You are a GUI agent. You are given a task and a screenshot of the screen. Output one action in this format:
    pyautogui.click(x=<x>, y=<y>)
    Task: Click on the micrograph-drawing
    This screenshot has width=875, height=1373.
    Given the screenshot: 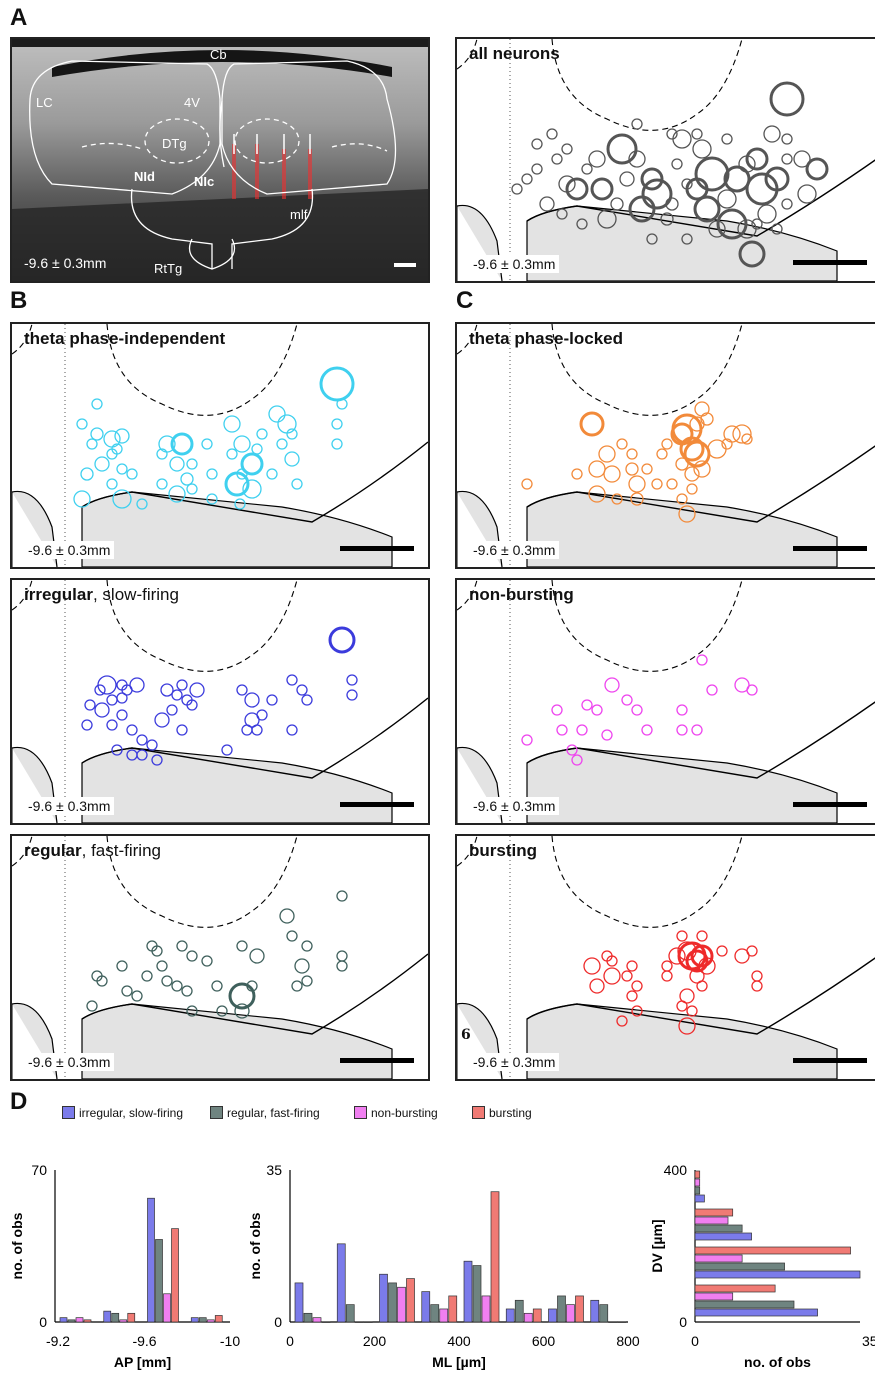 What is the action you would take?
    pyautogui.click(x=220, y=160)
    